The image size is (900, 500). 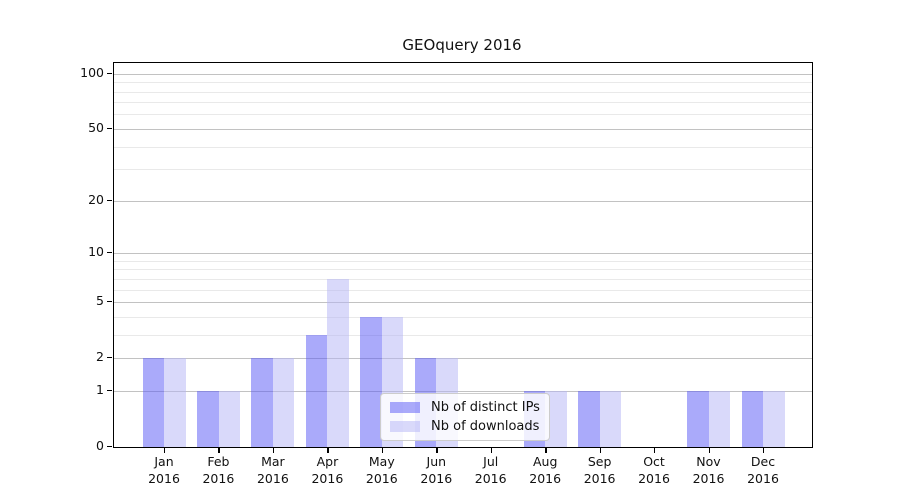 What do you see at coordinates (405, 426) in the screenshot?
I see `legend-swatch-downloads-icon` at bounding box center [405, 426].